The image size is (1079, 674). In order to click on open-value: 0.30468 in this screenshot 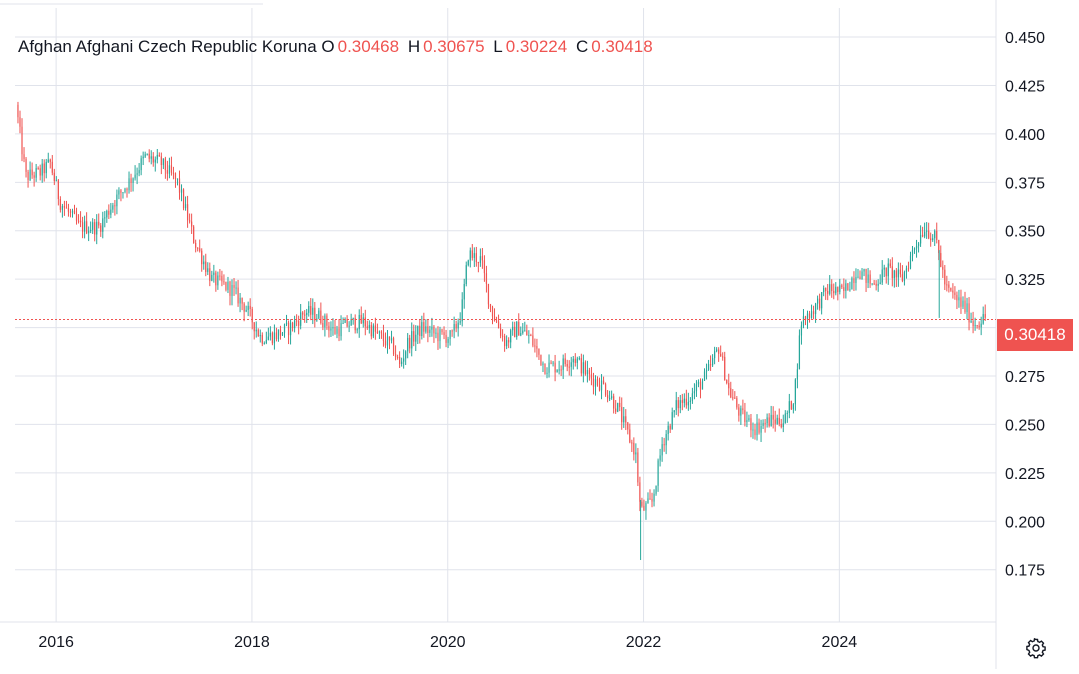, I will do `click(368, 46)`.